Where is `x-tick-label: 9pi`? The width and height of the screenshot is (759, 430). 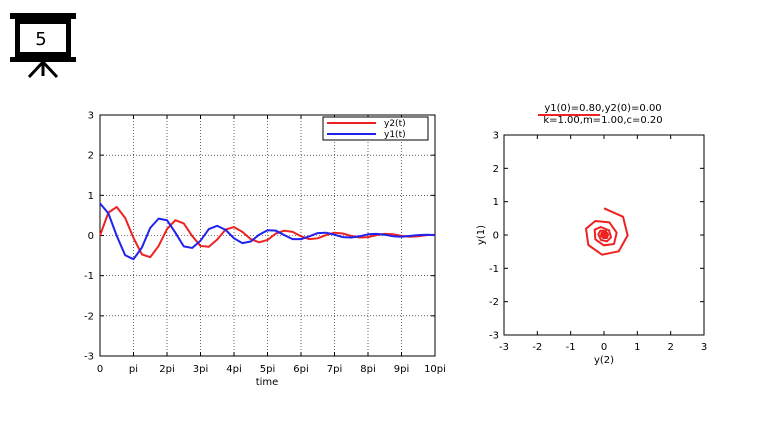
x-tick-label: 9pi is located at coordinates (402, 369).